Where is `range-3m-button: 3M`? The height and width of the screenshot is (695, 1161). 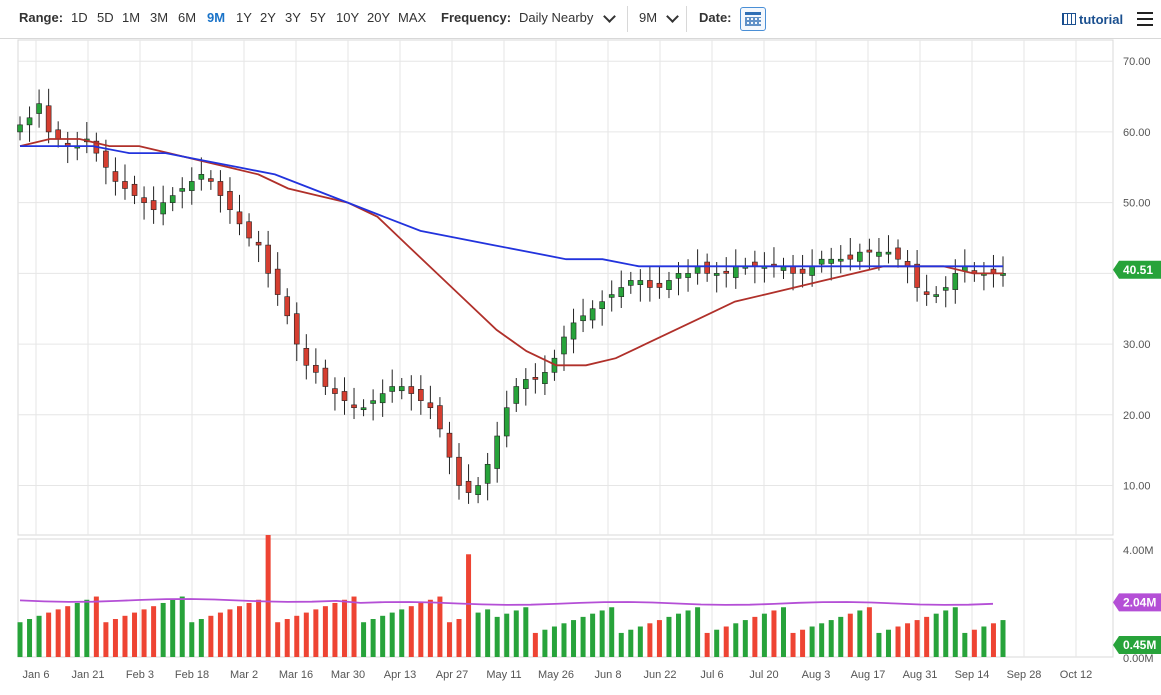 range-3m-button: 3M is located at coordinates (159, 17).